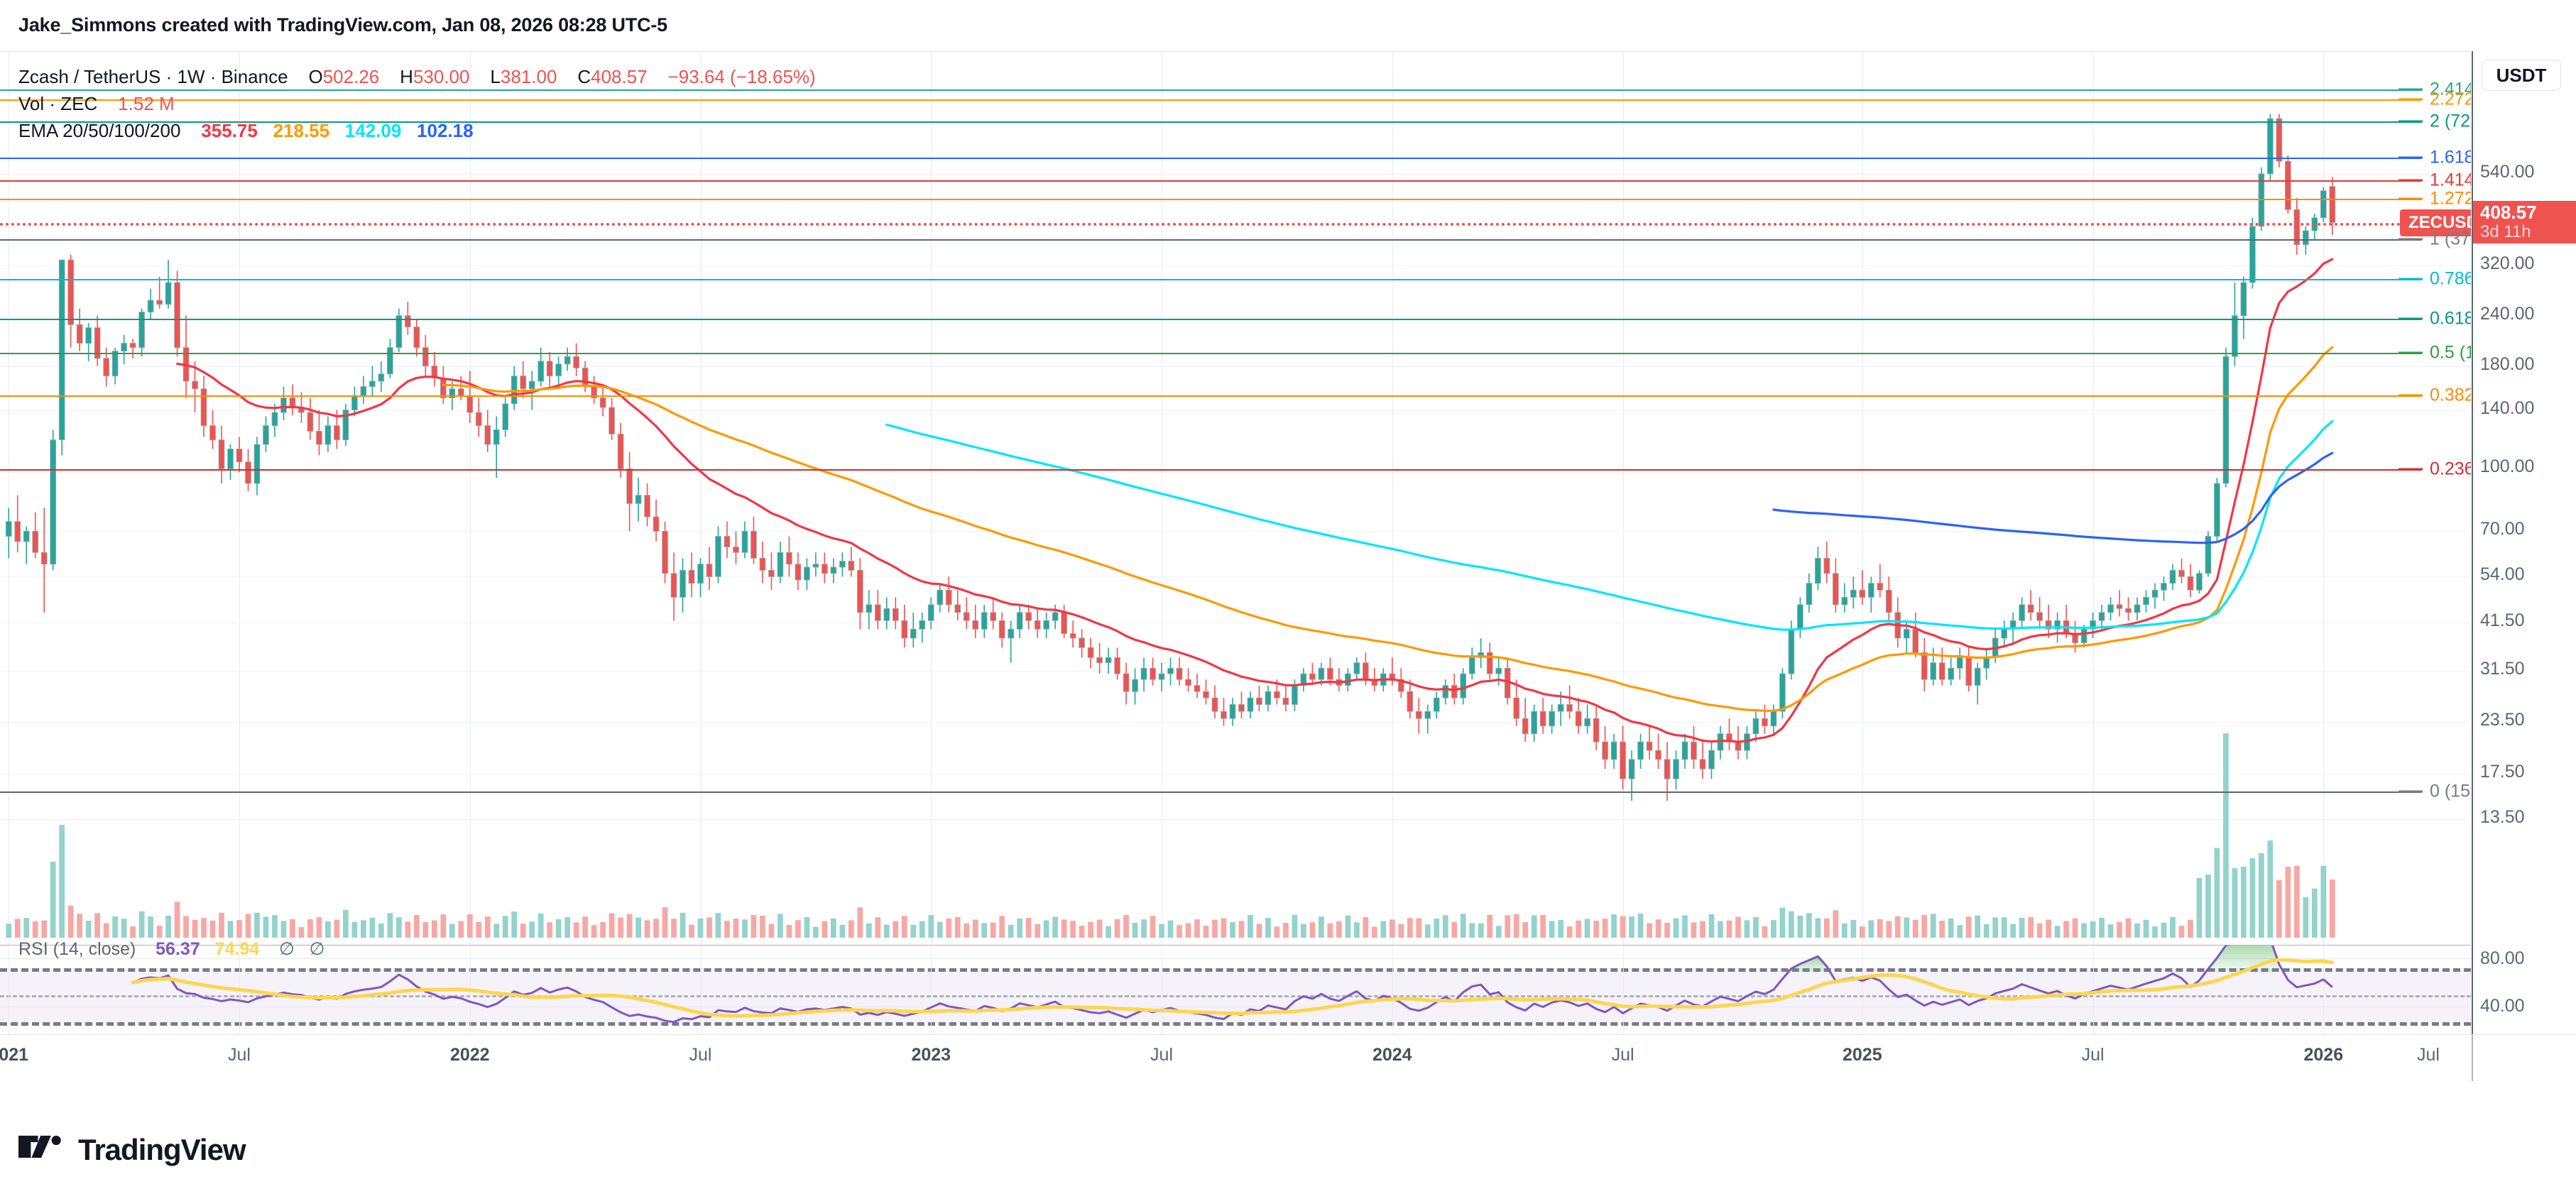 The width and height of the screenshot is (2576, 1189). What do you see at coordinates (2450, 791) in the screenshot?
I see `fib-level-label: 0 (15.79)` at bounding box center [2450, 791].